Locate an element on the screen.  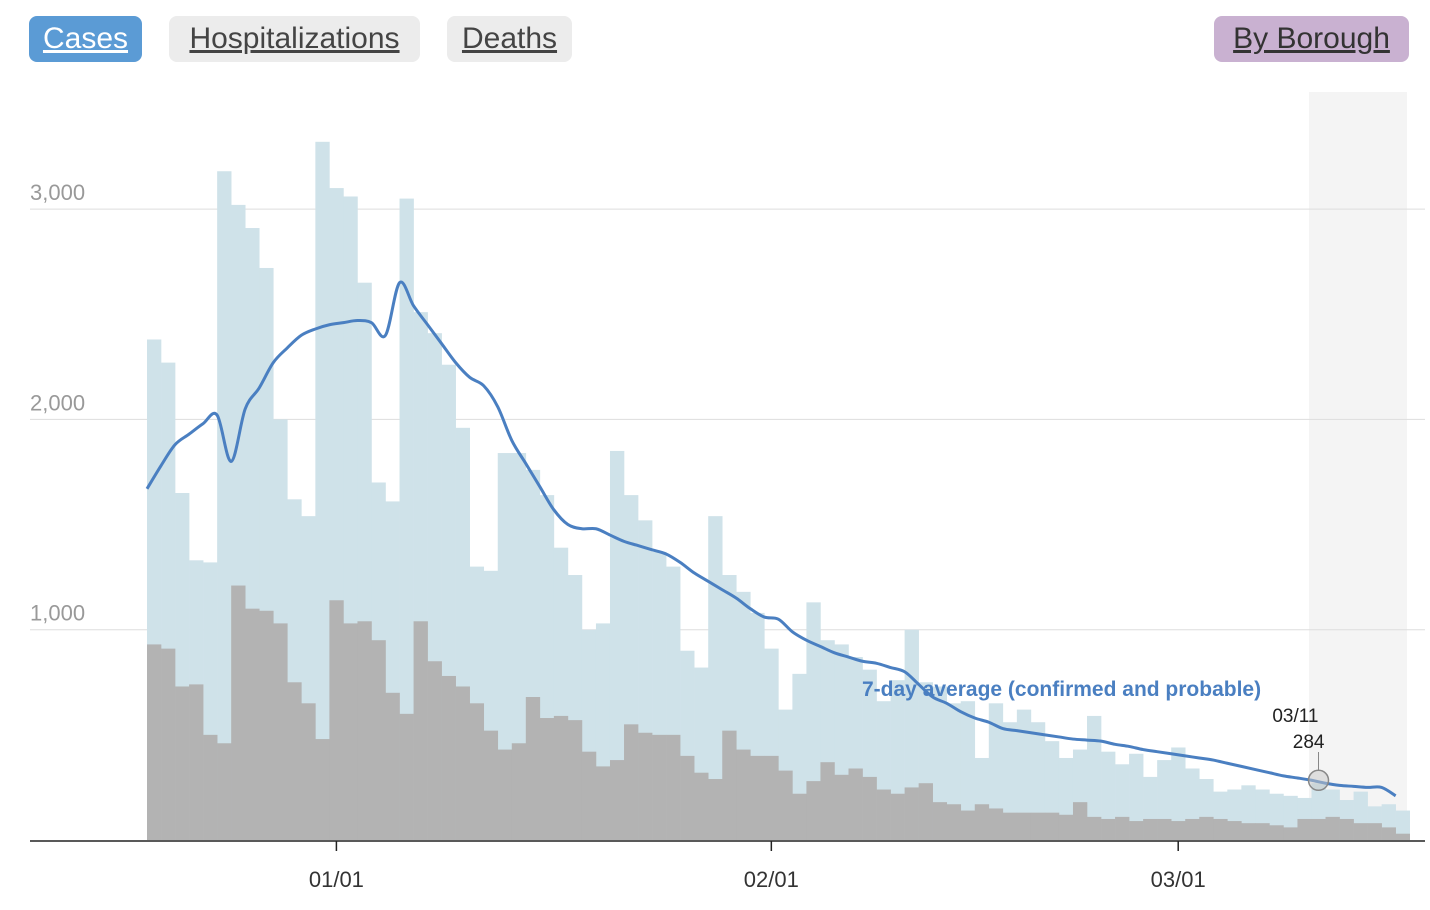
hospitalizations-tab-button: Hospitalizations is located at coordinates (294, 39).